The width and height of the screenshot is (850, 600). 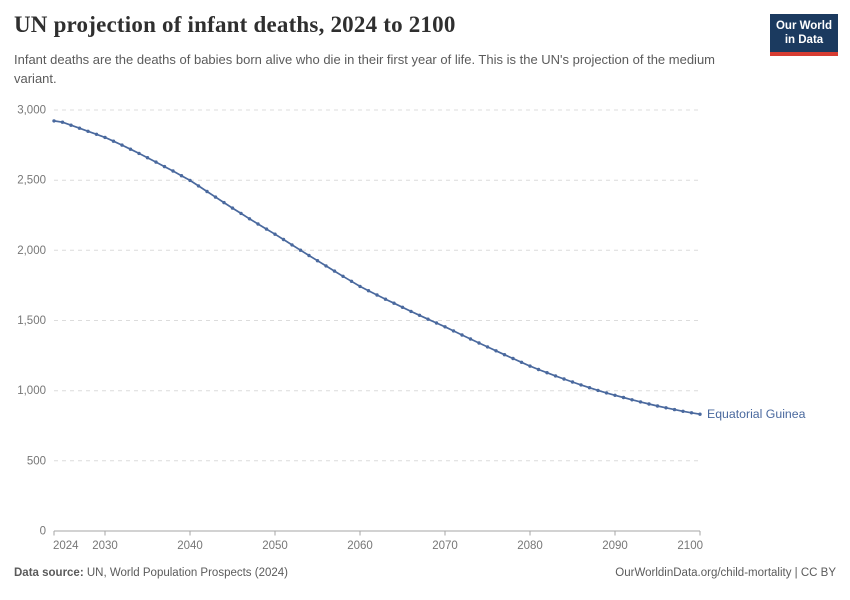 I want to click on x-tick-label: 2070, so click(x=445, y=546).